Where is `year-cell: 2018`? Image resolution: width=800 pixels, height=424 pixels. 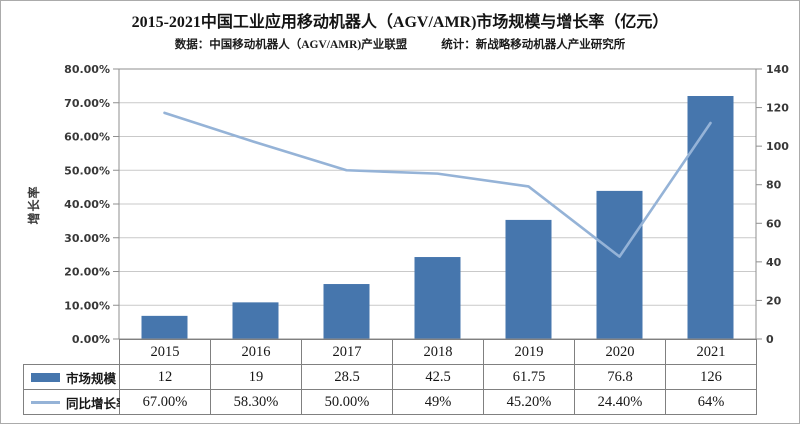 year-cell: 2018 is located at coordinates (438, 352).